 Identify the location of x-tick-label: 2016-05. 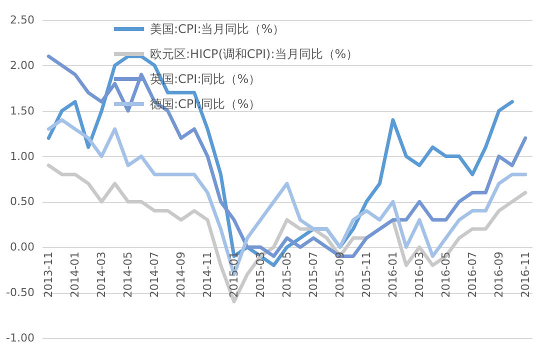
(445, 275).